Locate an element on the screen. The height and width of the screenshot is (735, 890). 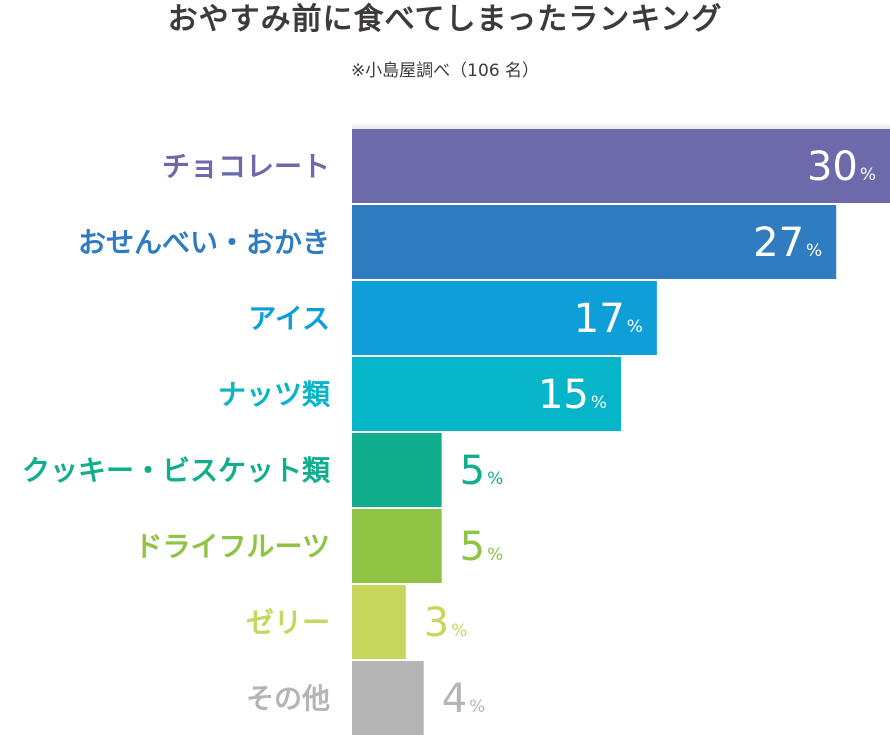
category-label: おせんべい・おかき is located at coordinates (204, 242).